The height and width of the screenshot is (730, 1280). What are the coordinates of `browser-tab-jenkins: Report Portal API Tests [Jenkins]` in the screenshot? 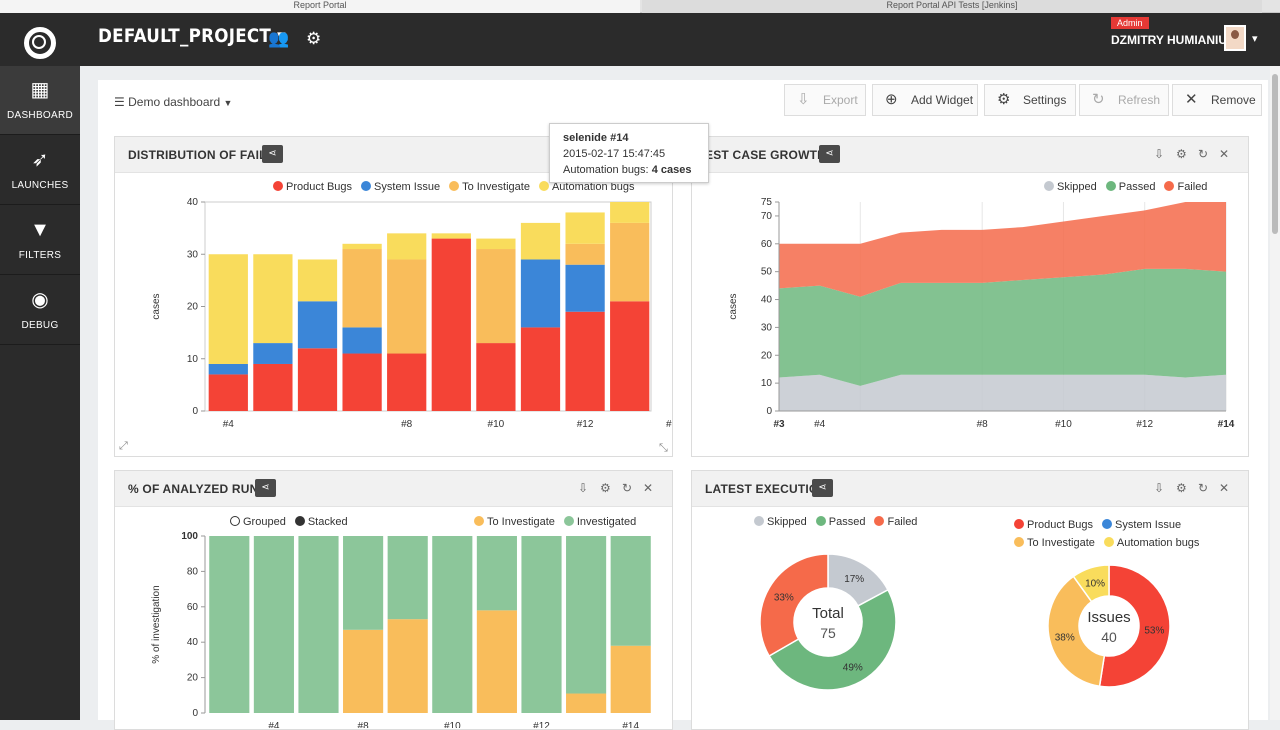 It's located at (952, 6).